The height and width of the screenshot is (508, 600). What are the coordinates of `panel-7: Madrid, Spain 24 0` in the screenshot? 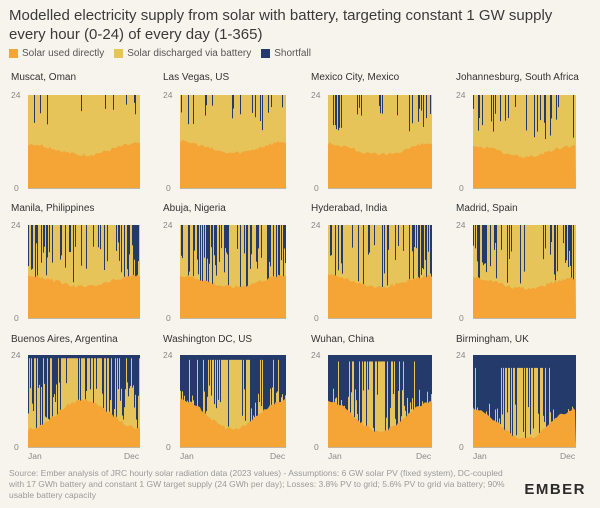 It's located at (516, 263).